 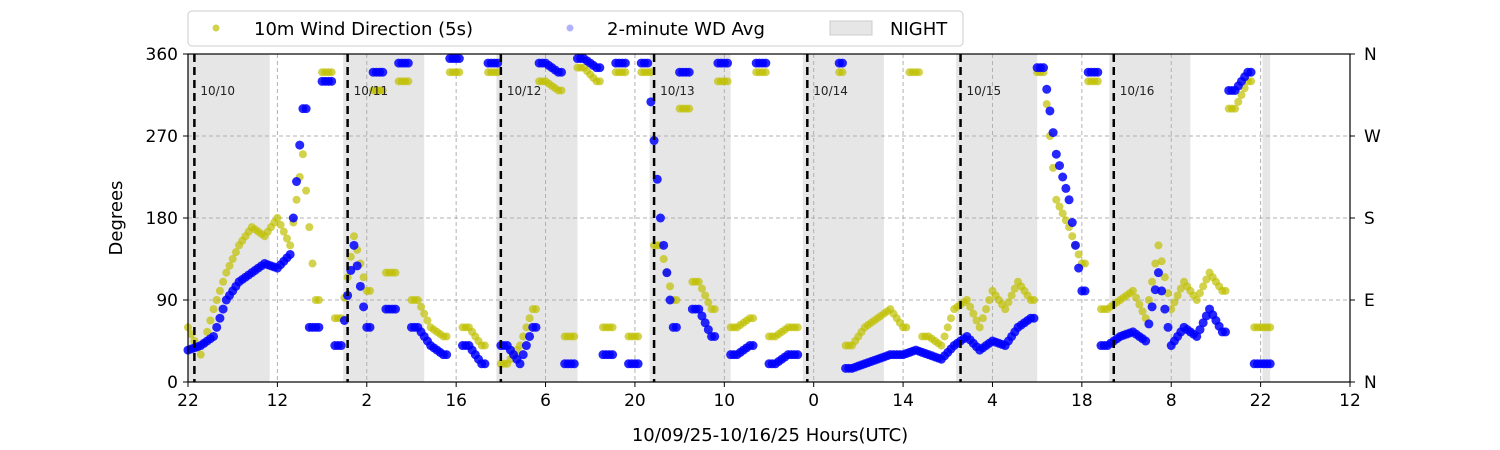 I want to click on y-axis-label: Degrees, so click(x=116, y=218).